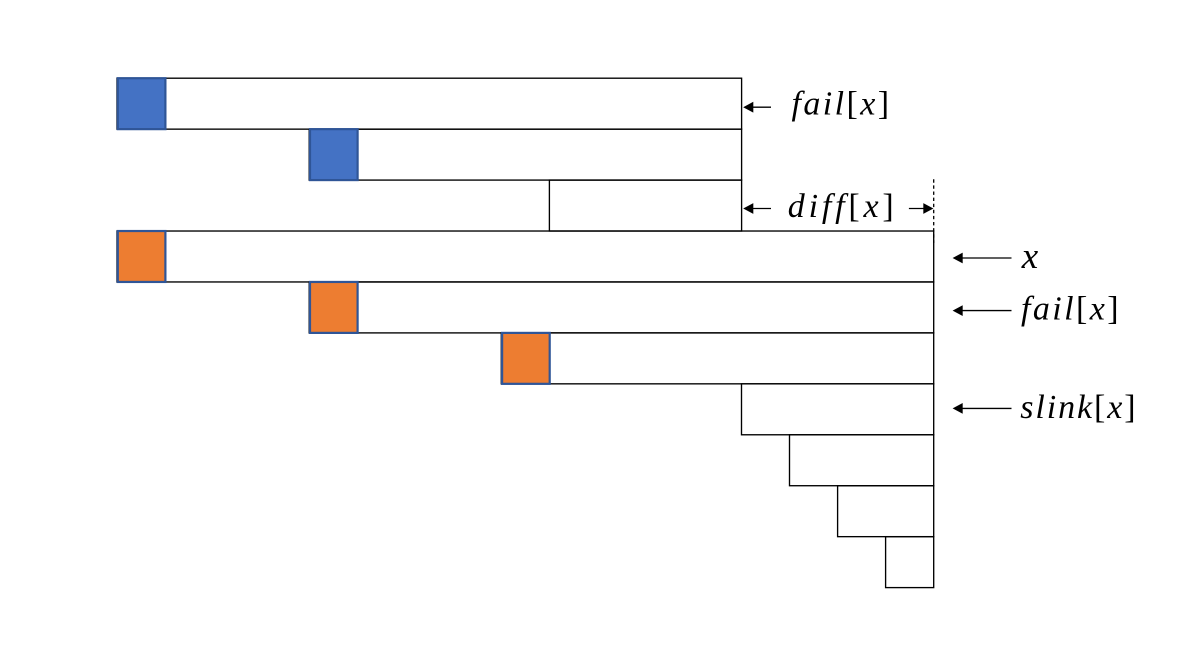 The height and width of the screenshot is (660, 1193). I want to click on svg-text: x, so click(1030, 256).